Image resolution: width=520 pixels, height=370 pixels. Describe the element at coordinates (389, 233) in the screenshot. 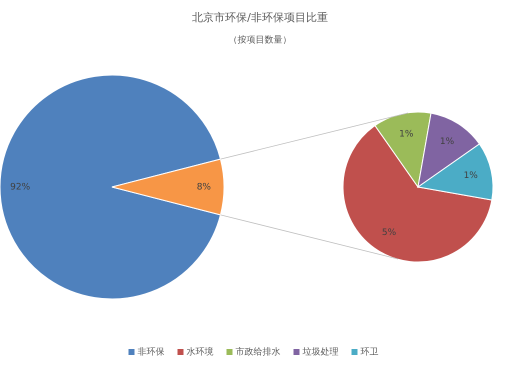

I see `data-label: 5%` at that location.